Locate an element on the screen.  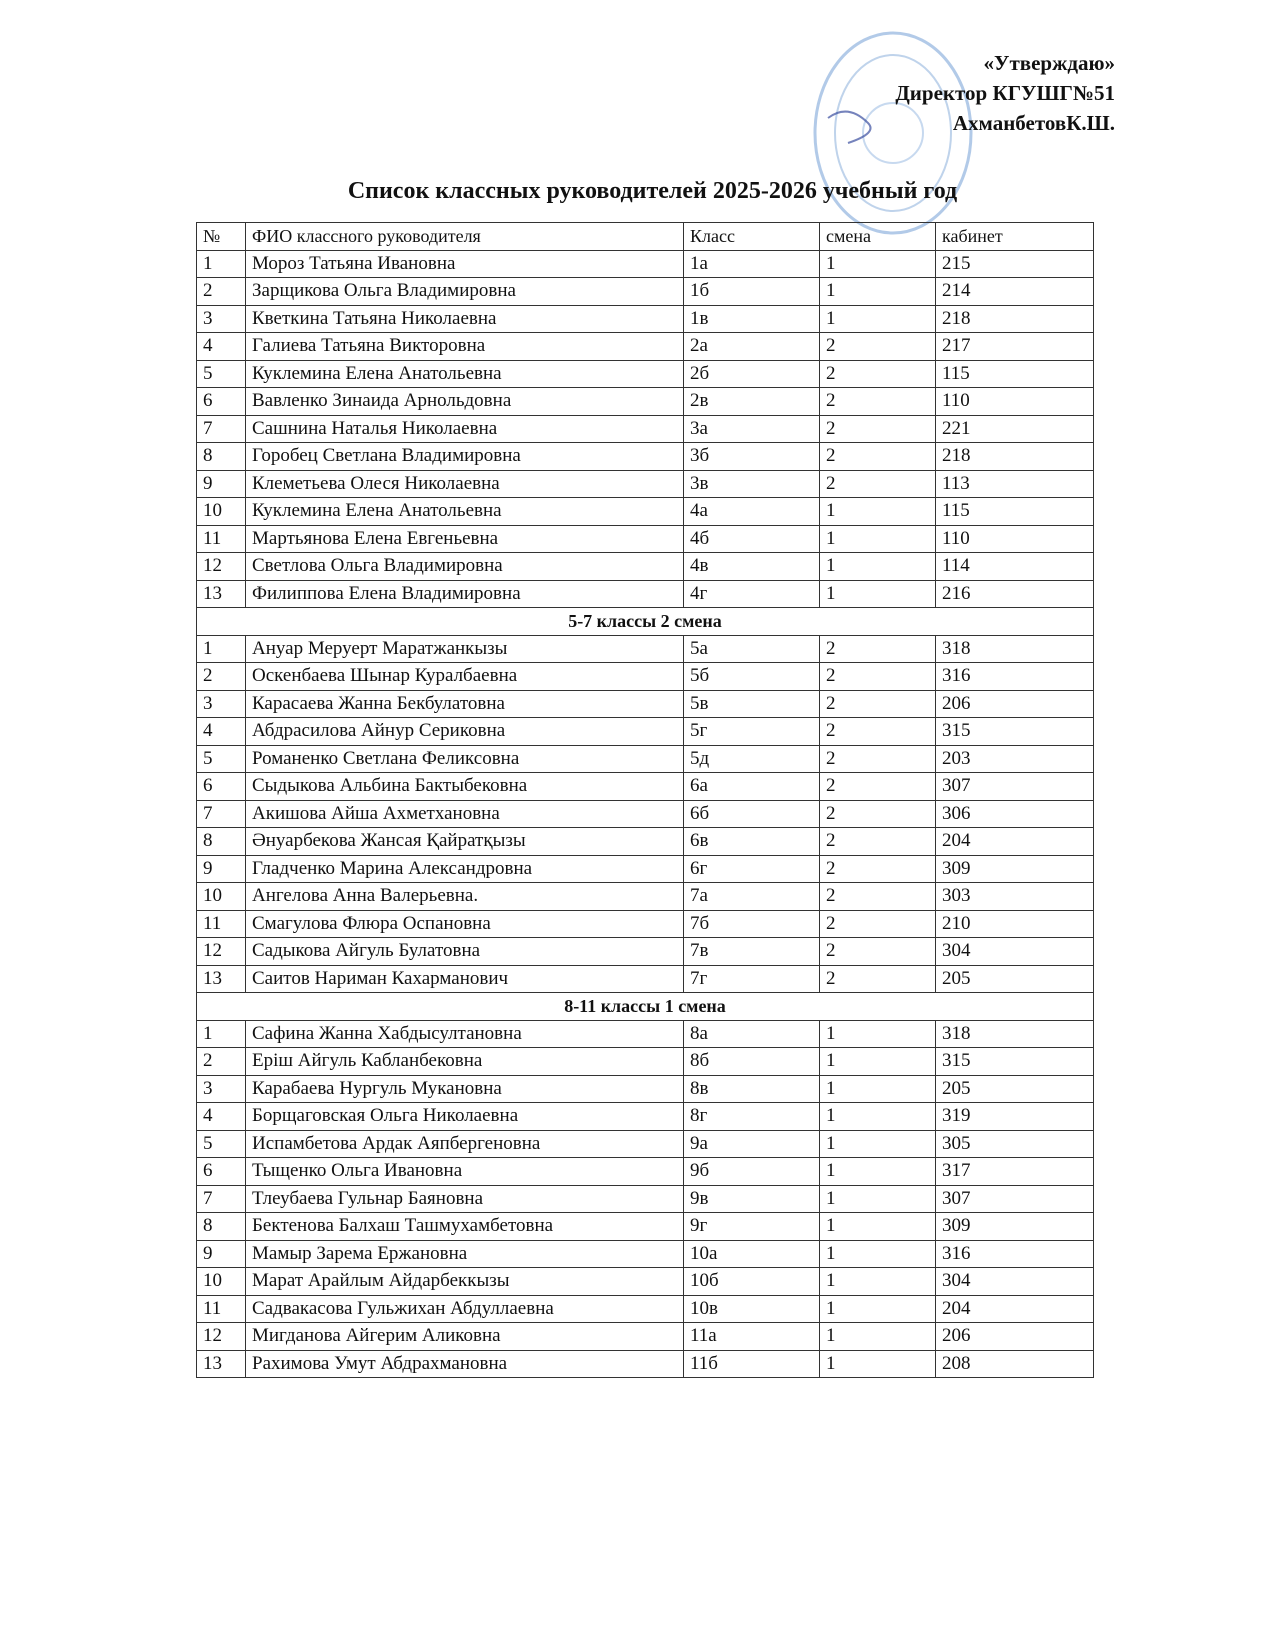
table-row: 8 Горобец Светлана Владимировна 3б 2 218 is located at coordinates (645, 456).